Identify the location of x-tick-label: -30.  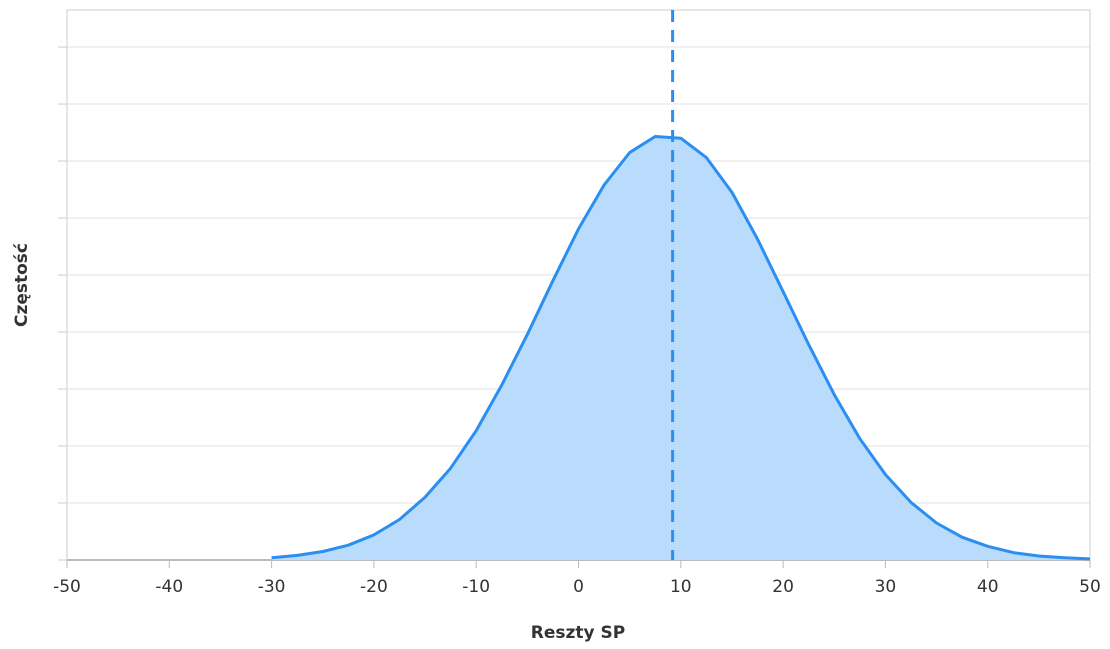
(272, 587).